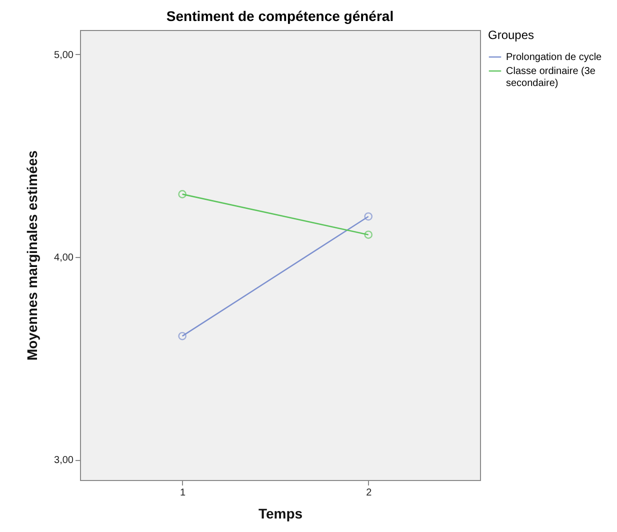 This screenshot has width=617, height=532. What do you see at coordinates (64, 55) in the screenshot?
I see `y-tick-label: 5,00` at bounding box center [64, 55].